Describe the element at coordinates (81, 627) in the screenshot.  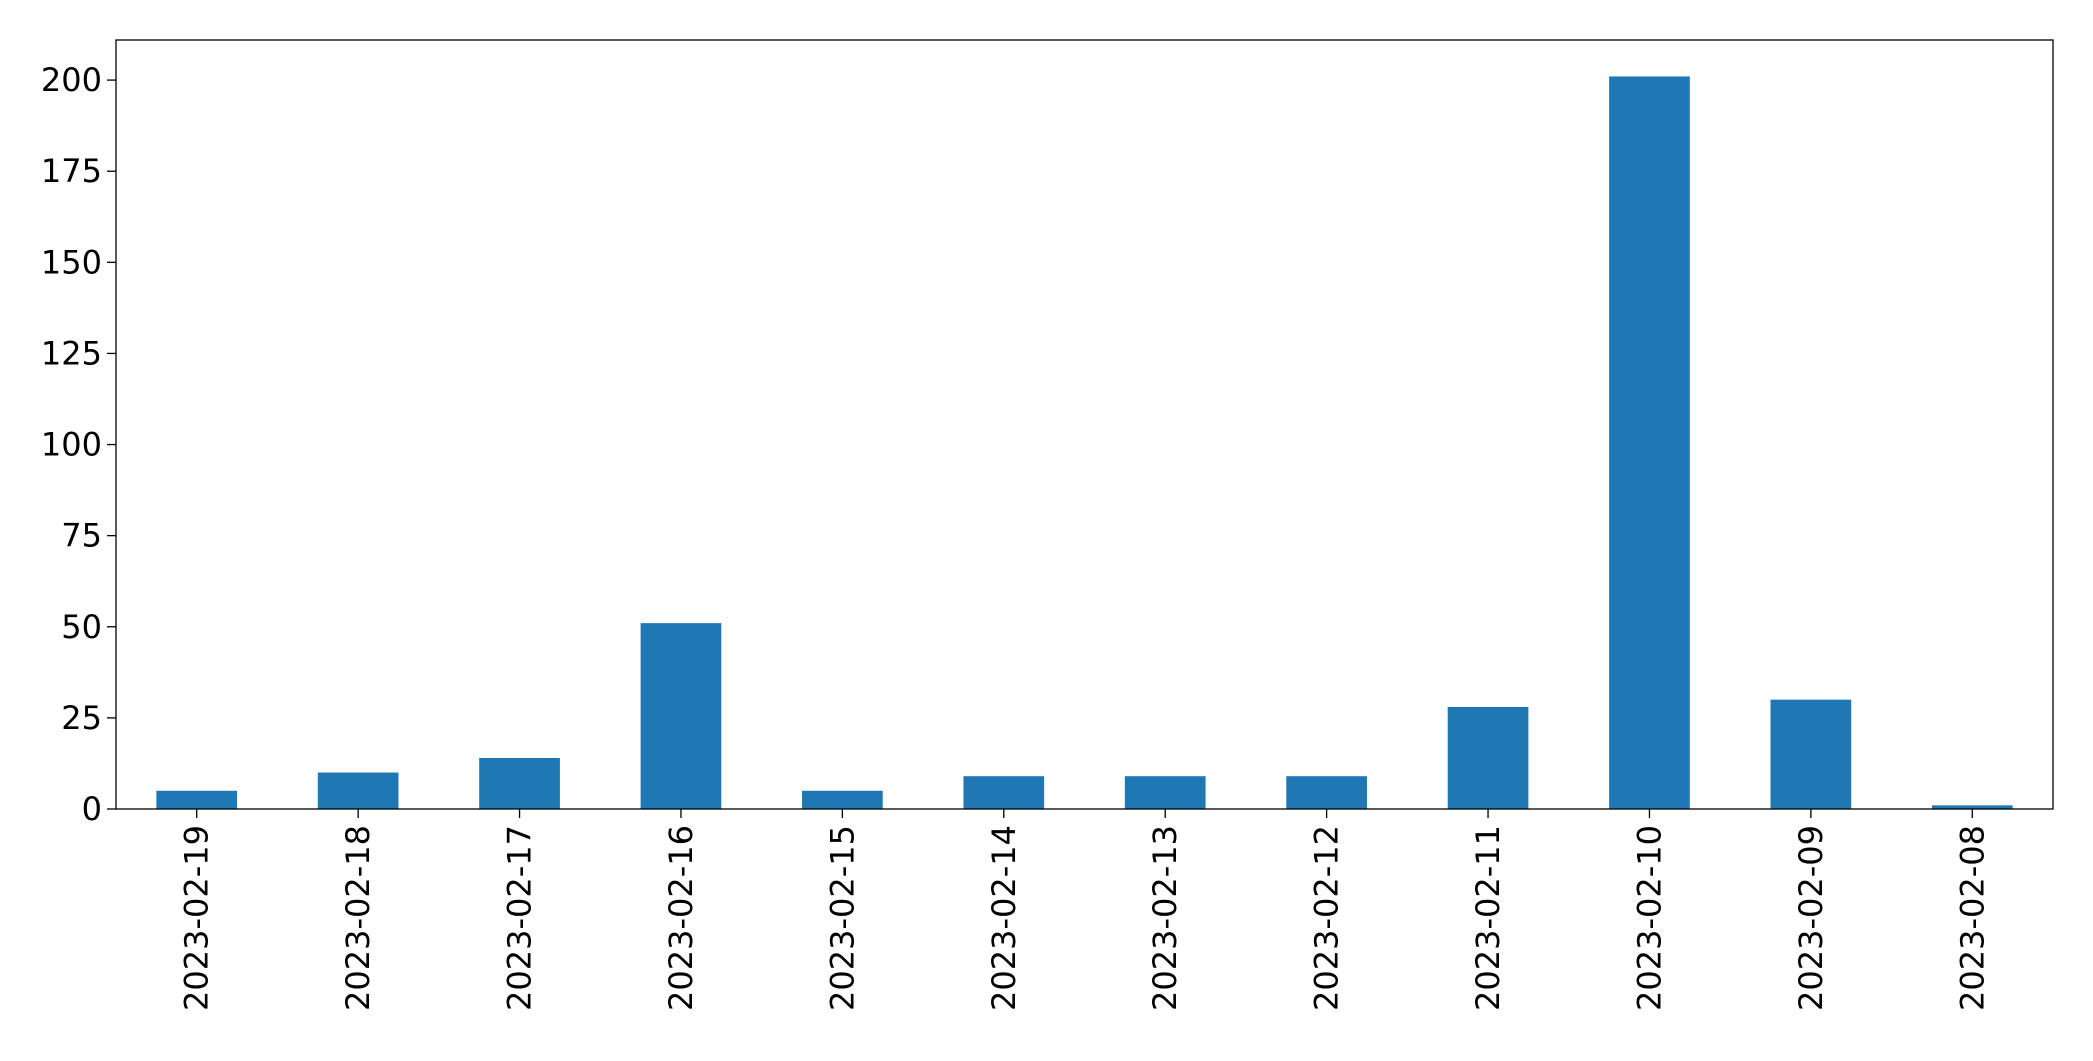
I see `y-tick-label: 50` at that location.